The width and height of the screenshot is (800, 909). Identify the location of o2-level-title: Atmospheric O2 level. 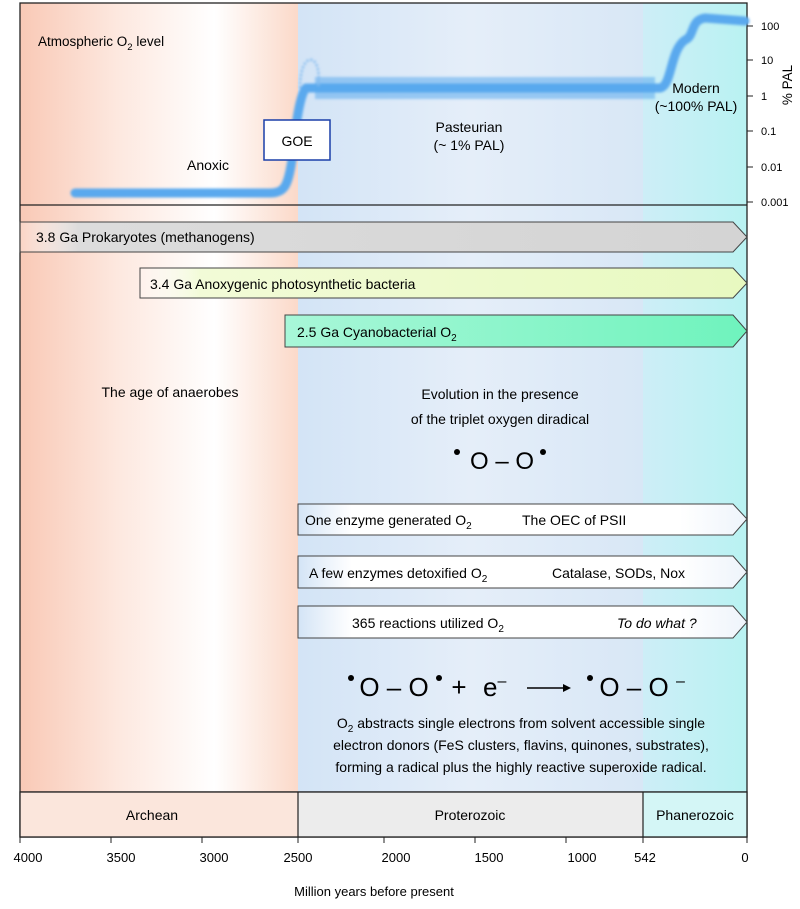
(101, 43).